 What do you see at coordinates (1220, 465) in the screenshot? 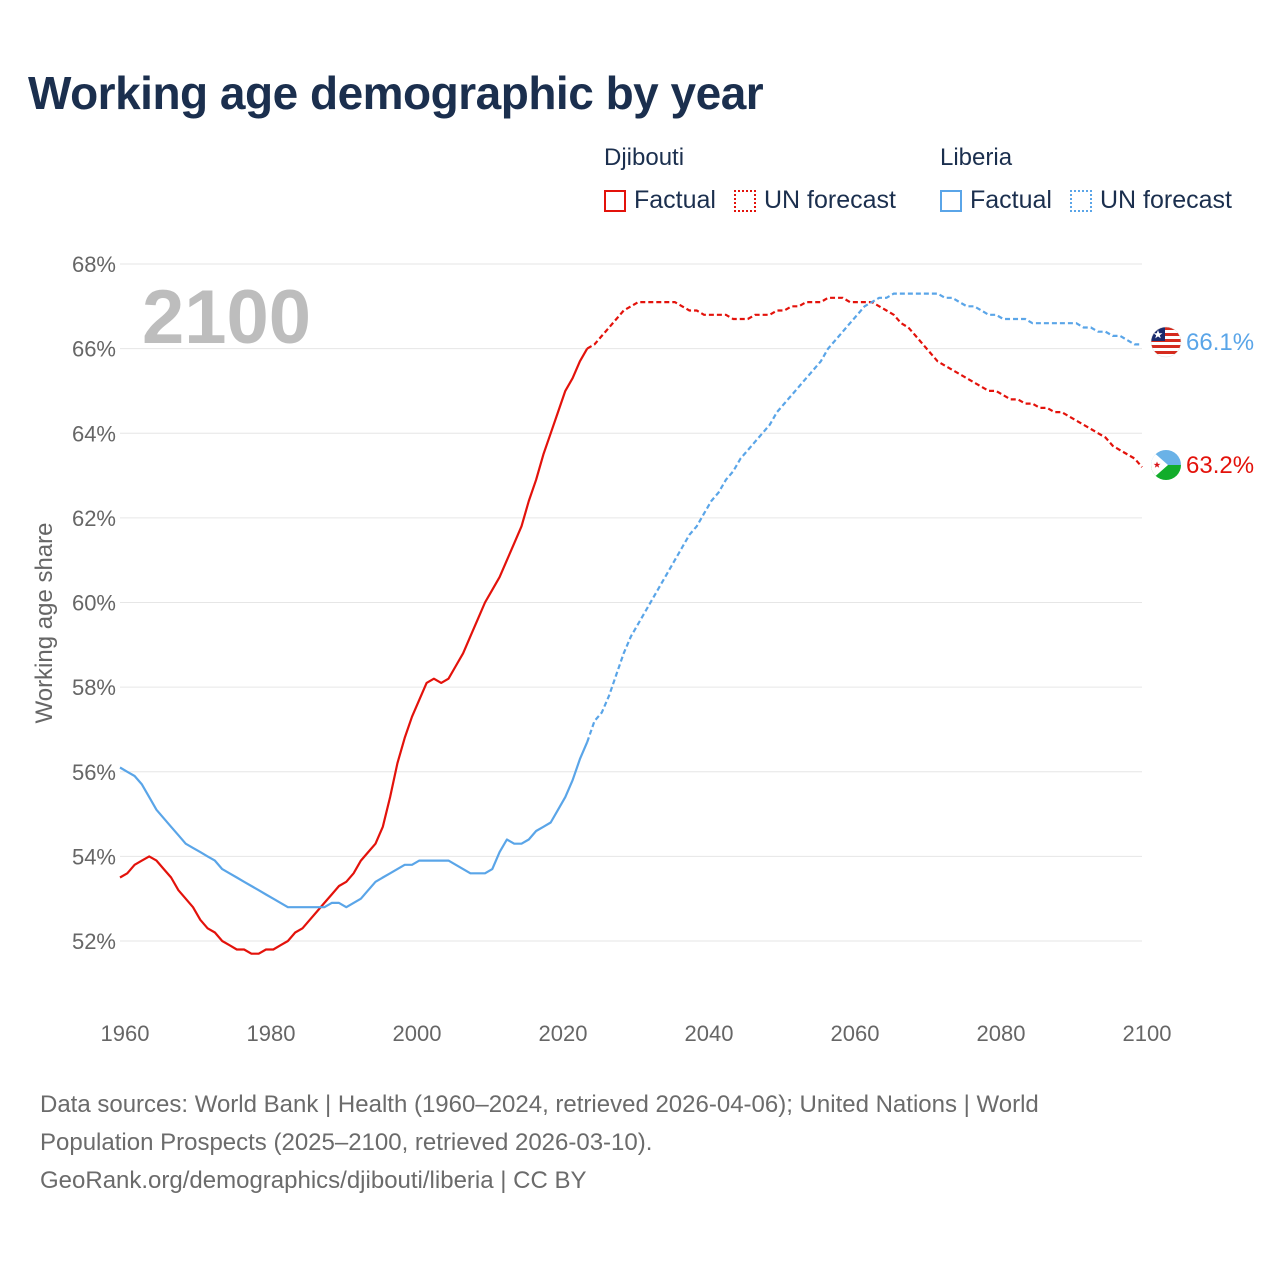
I see `djibouti-end-label: 63.2%` at bounding box center [1220, 465].